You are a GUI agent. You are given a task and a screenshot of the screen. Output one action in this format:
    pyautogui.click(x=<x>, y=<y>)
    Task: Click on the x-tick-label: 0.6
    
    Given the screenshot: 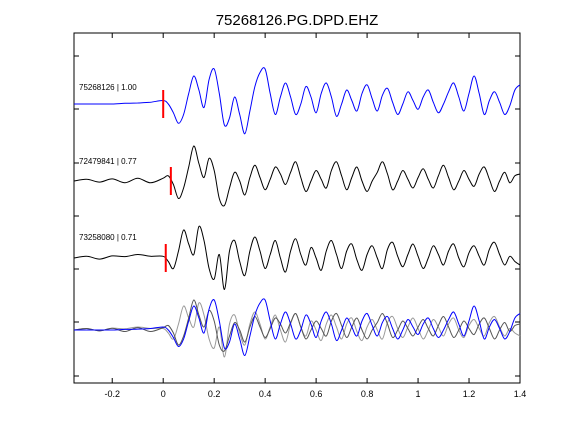 What is the action you would take?
    pyautogui.click(x=316, y=394)
    